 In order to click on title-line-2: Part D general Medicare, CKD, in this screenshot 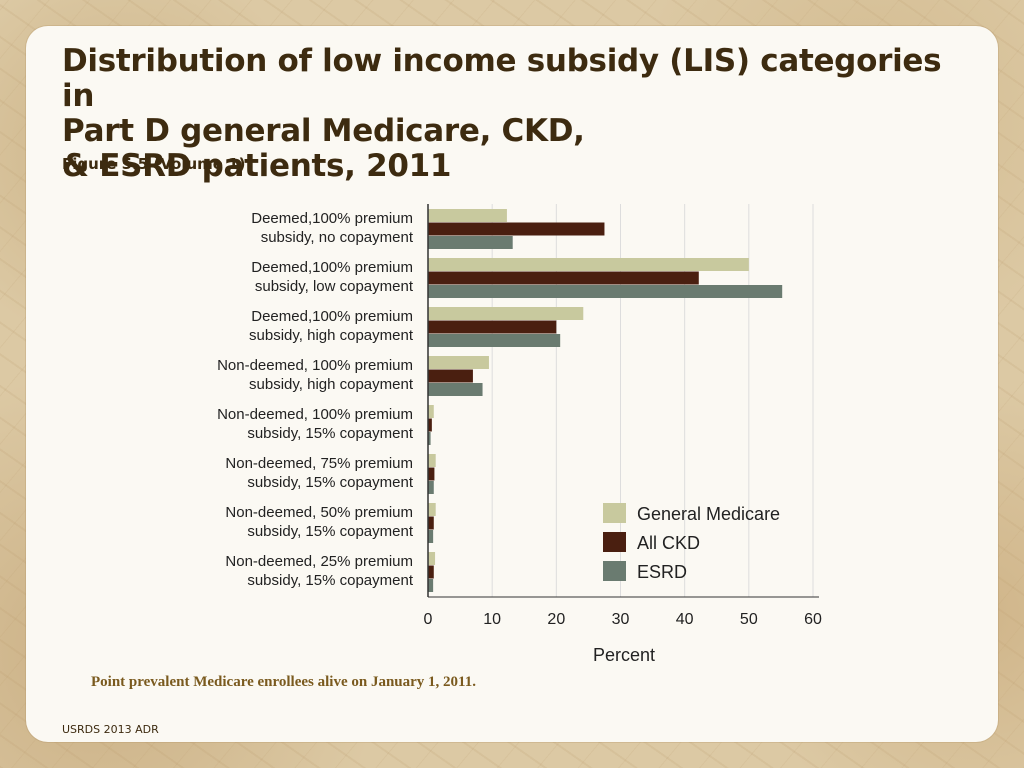, I will do `click(323, 131)`.